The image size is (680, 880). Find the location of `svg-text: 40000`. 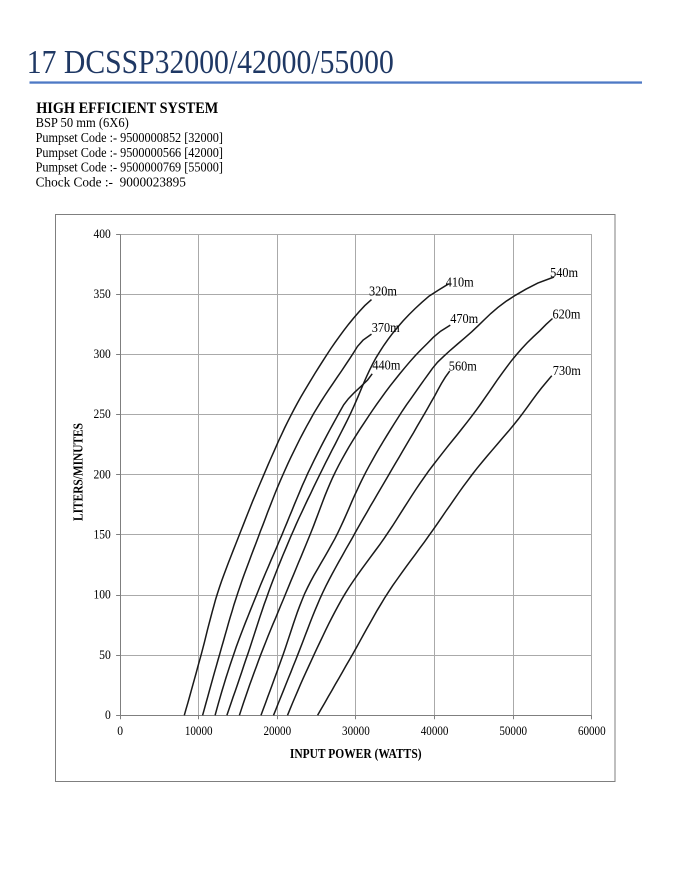

svg-text: 40000 is located at coordinates (435, 730).